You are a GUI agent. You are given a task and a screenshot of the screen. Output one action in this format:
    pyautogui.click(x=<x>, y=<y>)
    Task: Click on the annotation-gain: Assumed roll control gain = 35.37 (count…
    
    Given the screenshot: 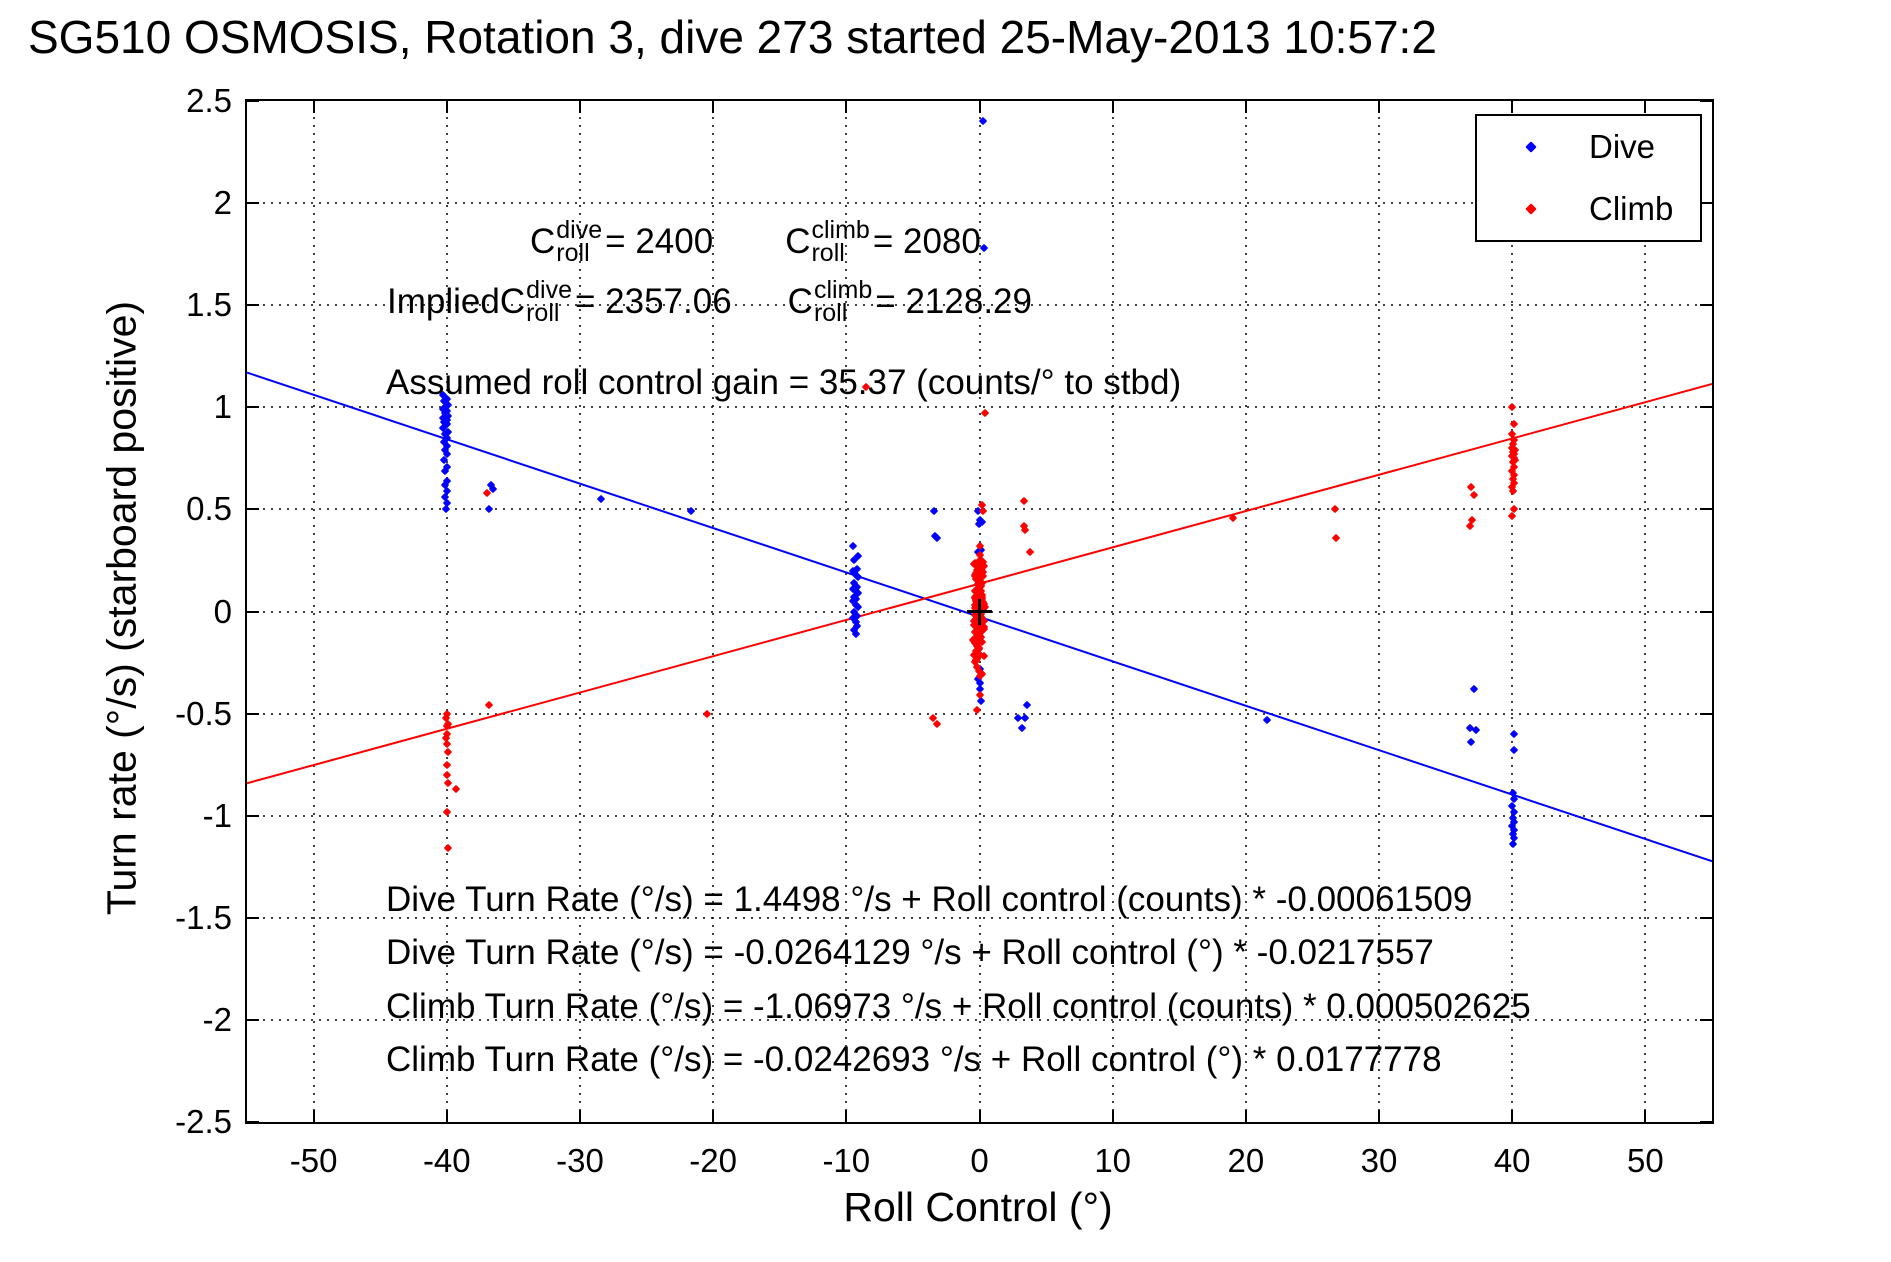 What is the action you would take?
    pyautogui.click(x=784, y=382)
    